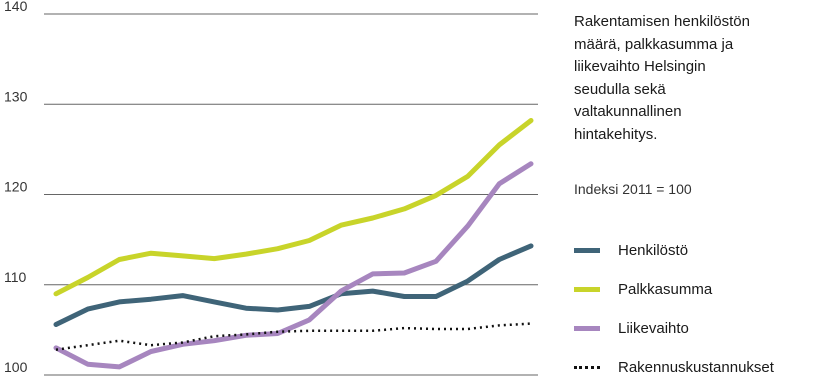 The height and width of the screenshot is (387, 815). I want to click on y-tick-label-120: 120, so click(16, 187).